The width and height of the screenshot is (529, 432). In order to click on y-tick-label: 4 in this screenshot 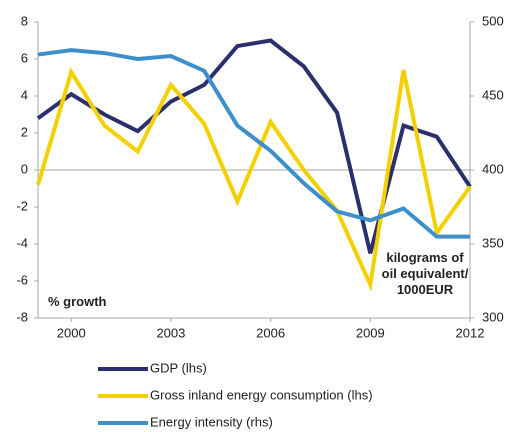, I will do `click(24, 94)`.